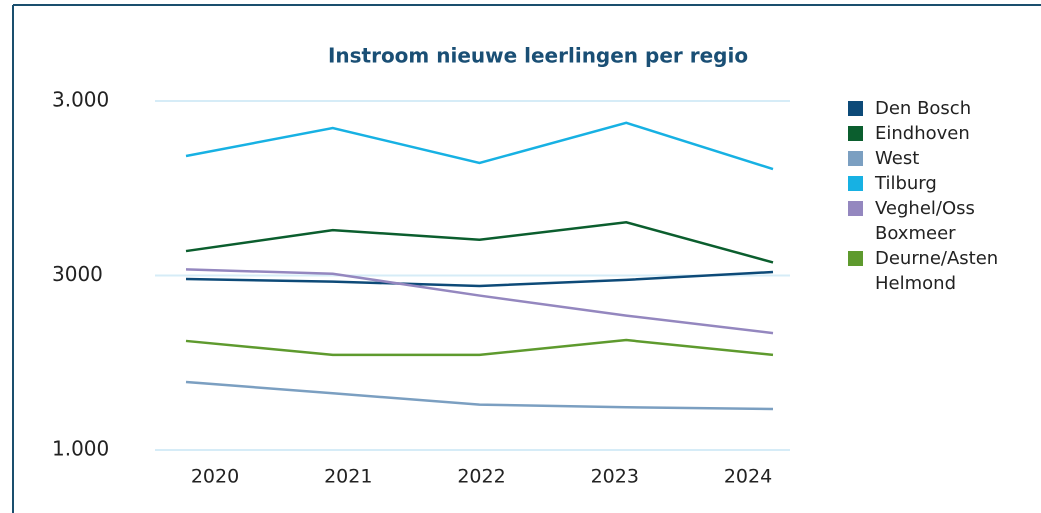  Describe the element at coordinates (923, 108) in the screenshot. I see `legend-label: Den Bosch` at that location.